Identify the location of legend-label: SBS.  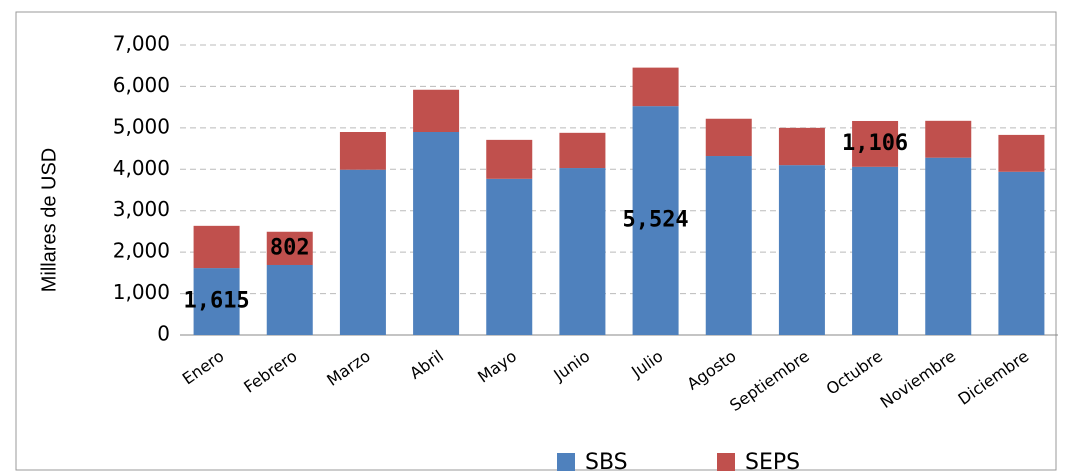
(606, 461).